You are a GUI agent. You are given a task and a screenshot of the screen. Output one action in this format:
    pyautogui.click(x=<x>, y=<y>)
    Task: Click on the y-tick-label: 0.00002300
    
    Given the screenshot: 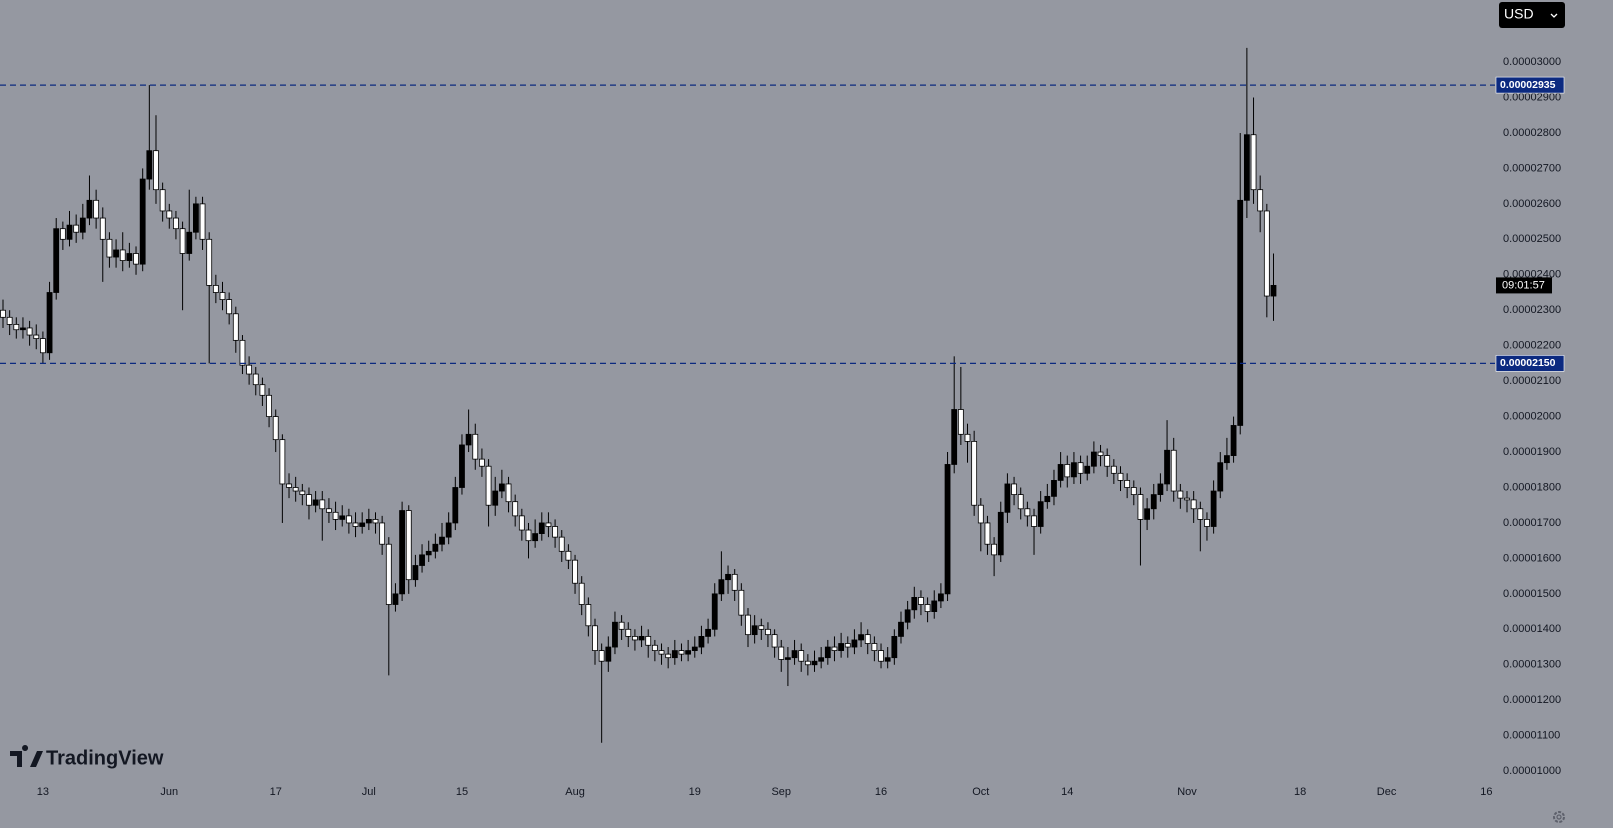 What is the action you would take?
    pyautogui.click(x=1532, y=310)
    